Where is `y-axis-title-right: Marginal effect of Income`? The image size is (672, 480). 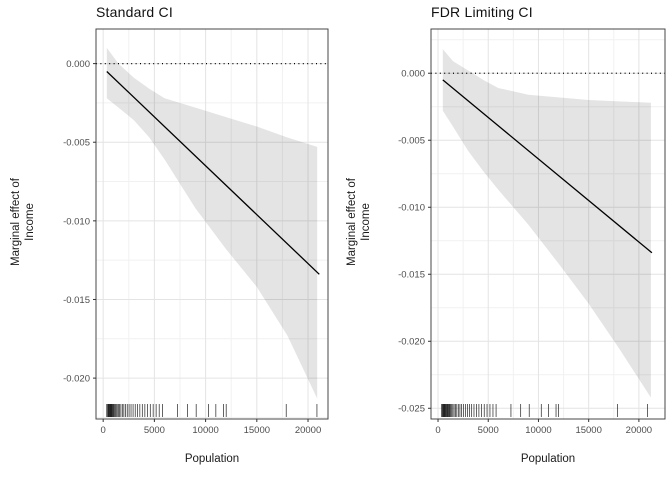
y-axis-title-right: Marginal effect of Income is located at coordinates (361, 222).